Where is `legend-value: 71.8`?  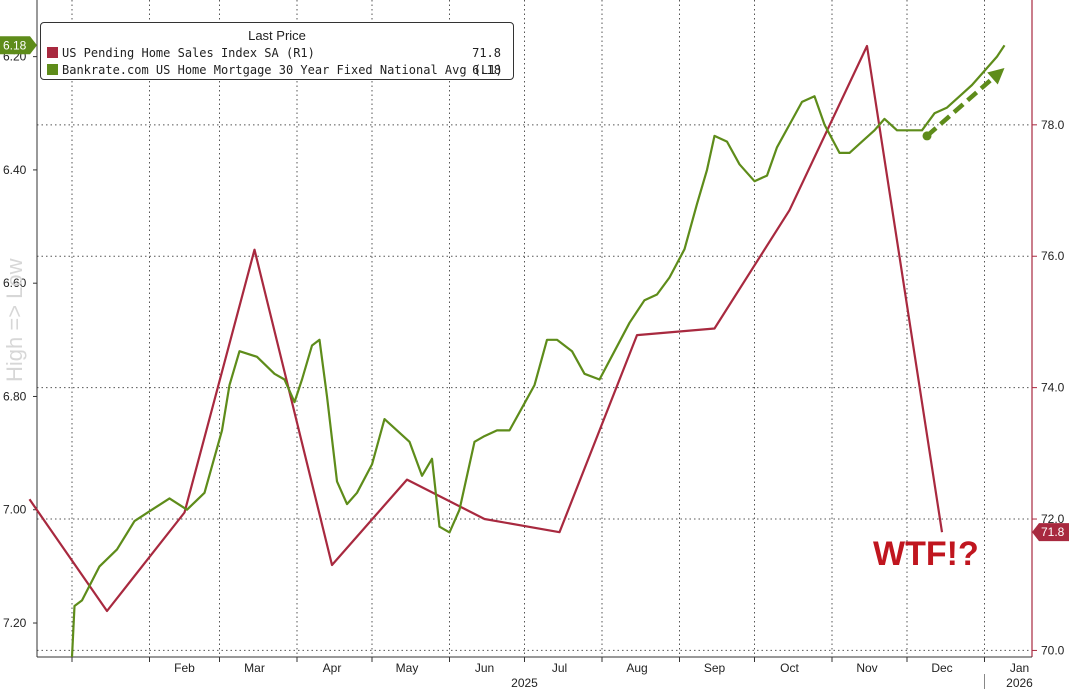 legend-value: 71.8 is located at coordinates (486, 53).